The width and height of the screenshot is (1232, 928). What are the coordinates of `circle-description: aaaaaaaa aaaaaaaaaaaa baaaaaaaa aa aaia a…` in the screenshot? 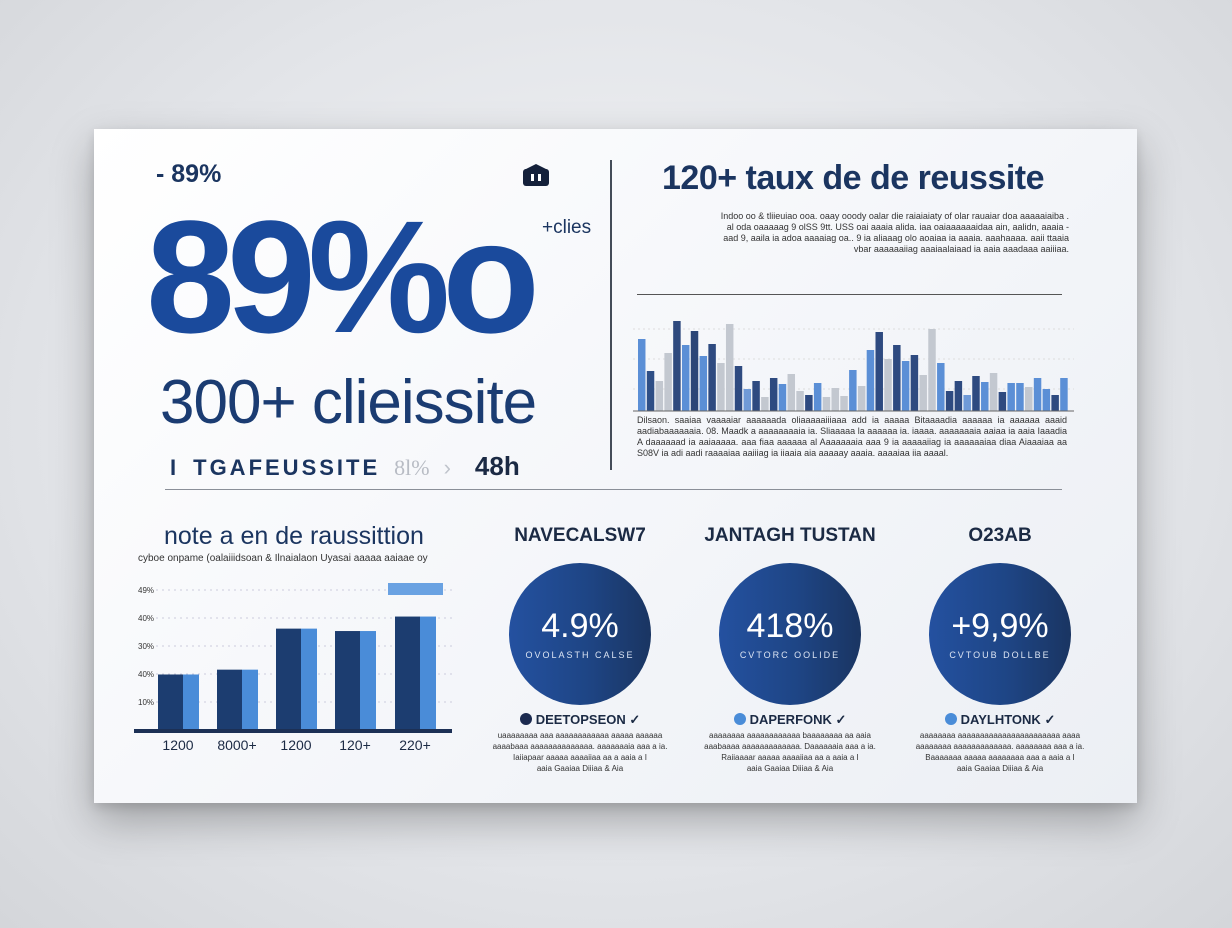 It's located at (790, 752).